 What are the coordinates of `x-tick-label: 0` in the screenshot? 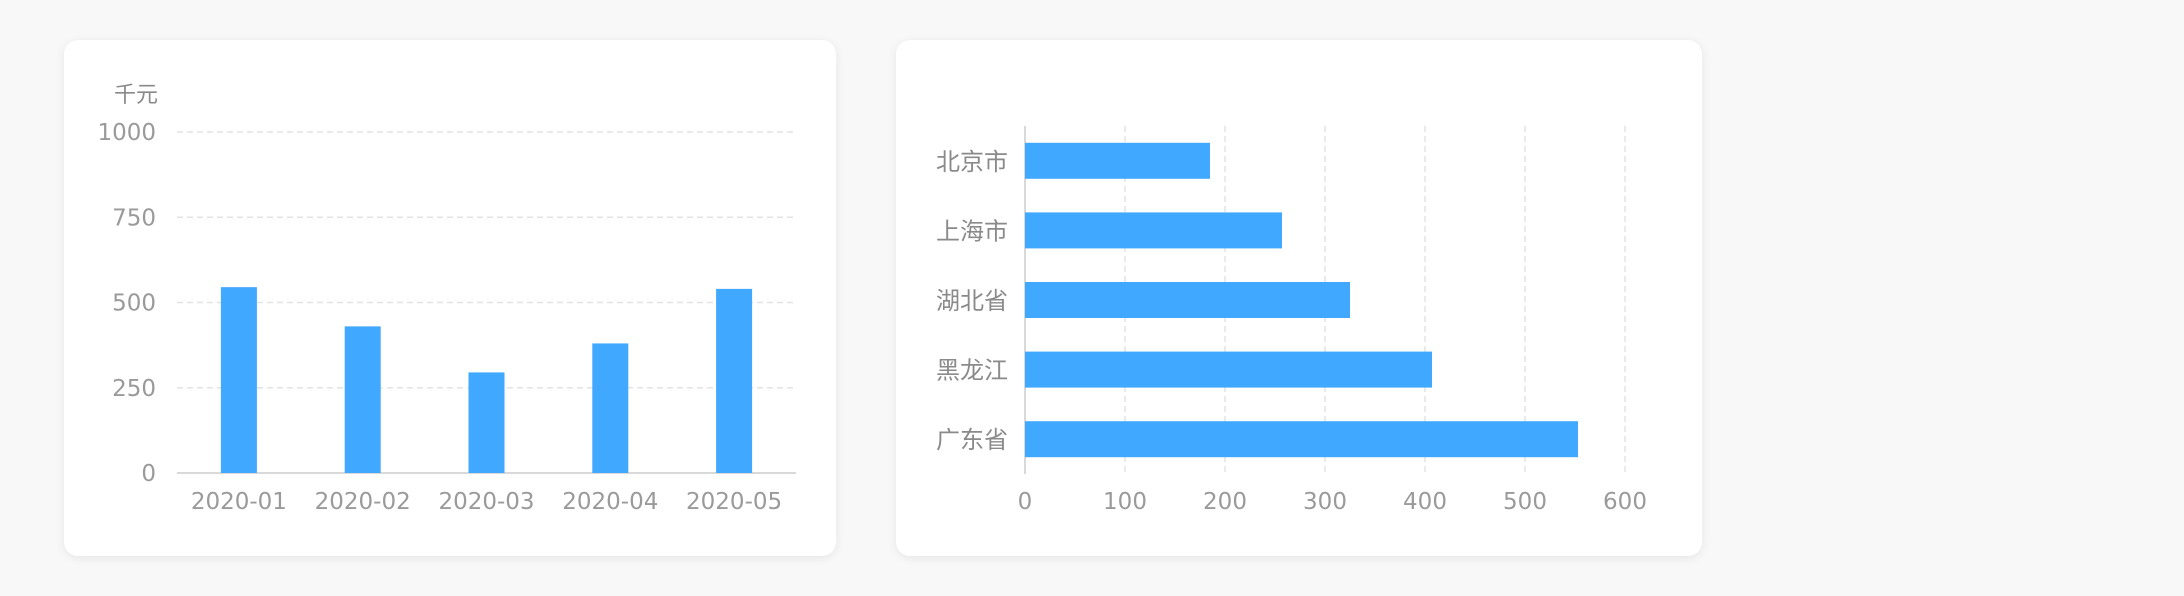 It's located at (1025, 502).